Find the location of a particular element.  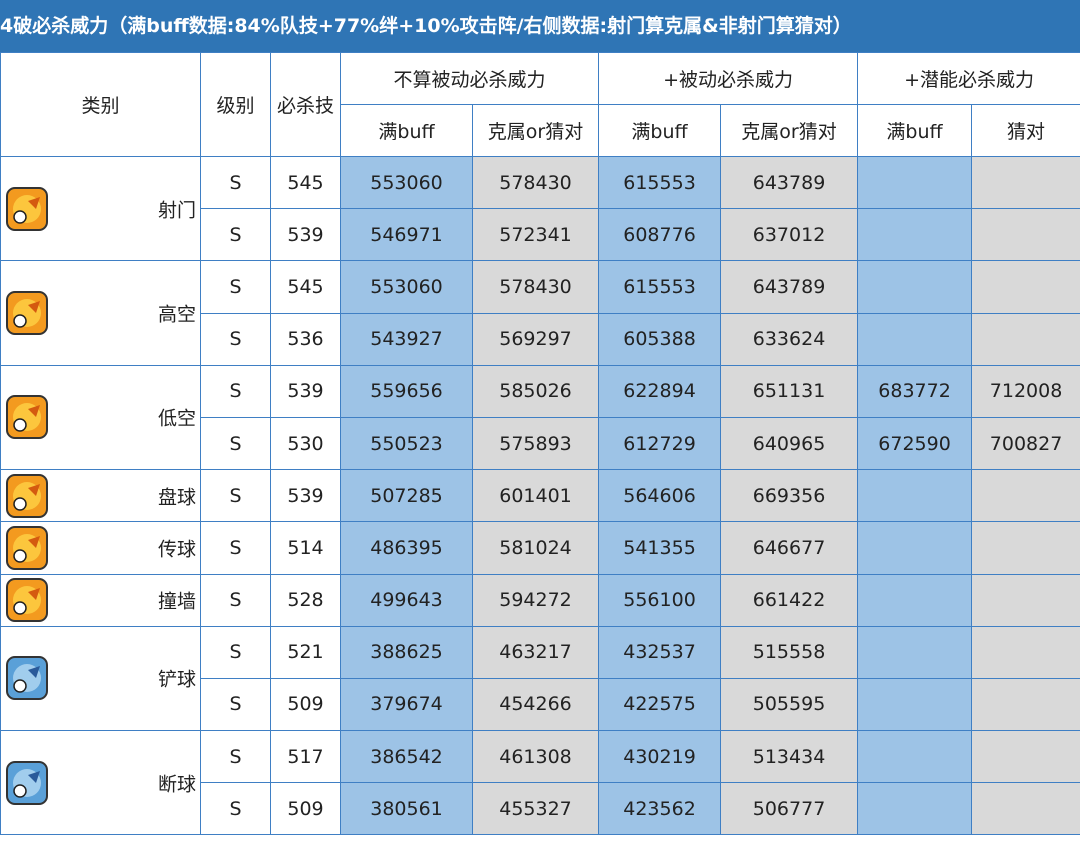

cell: 550523 is located at coordinates (406, 443).